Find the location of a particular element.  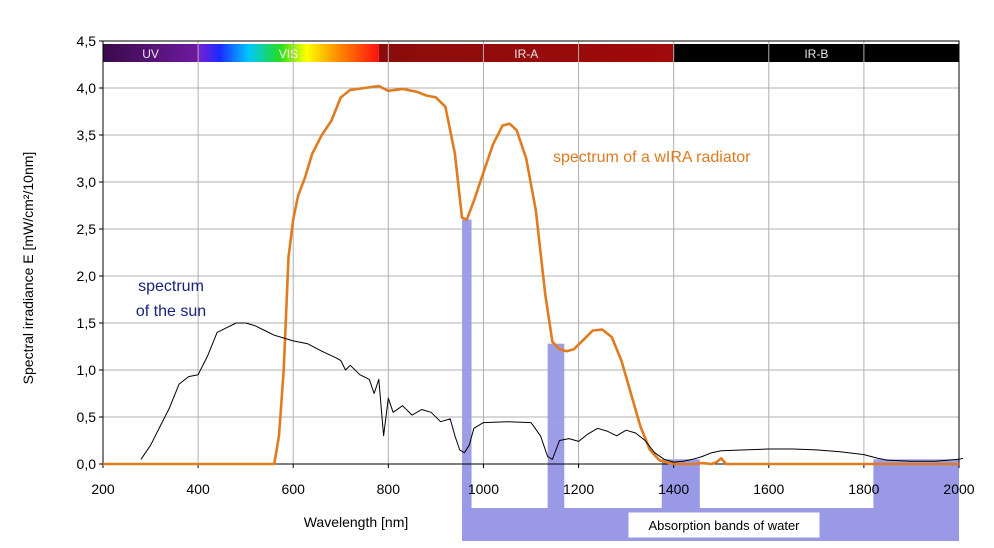

y-tick-label: 4,0 is located at coordinates (87, 88).